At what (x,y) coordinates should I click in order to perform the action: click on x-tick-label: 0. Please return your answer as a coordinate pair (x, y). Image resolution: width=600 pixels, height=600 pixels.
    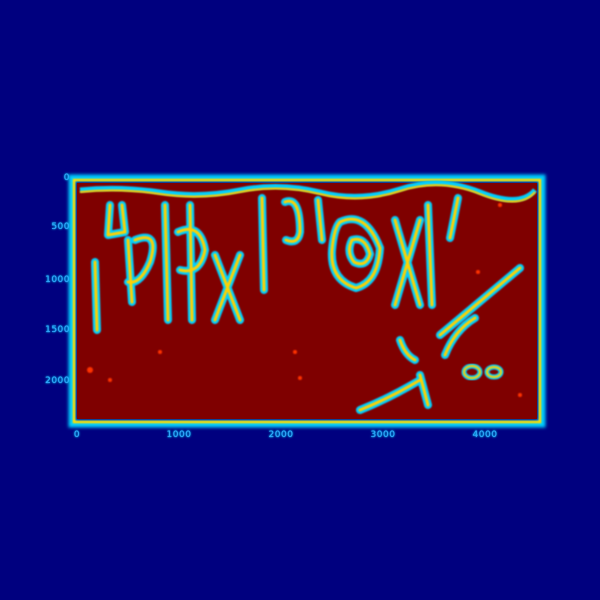
    Looking at the image, I should click on (77, 435).